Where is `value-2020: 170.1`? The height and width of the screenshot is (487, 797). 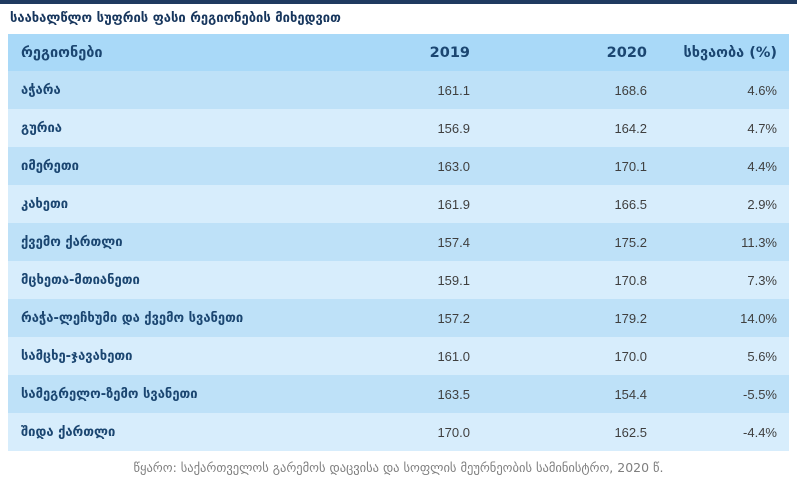
value-2020: 170.1 is located at coordinates (570, 166).